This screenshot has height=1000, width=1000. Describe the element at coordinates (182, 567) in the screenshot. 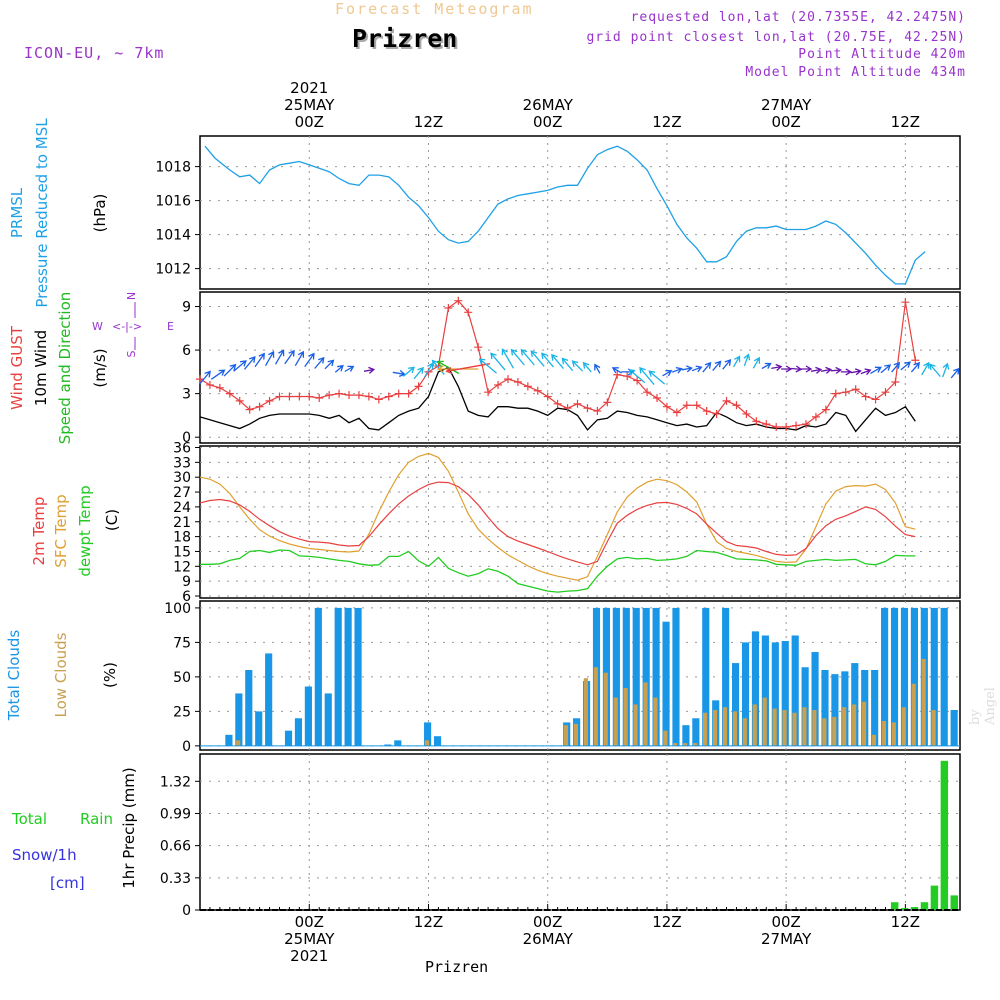

I see `temperature-ytick-label: 12` at that location.